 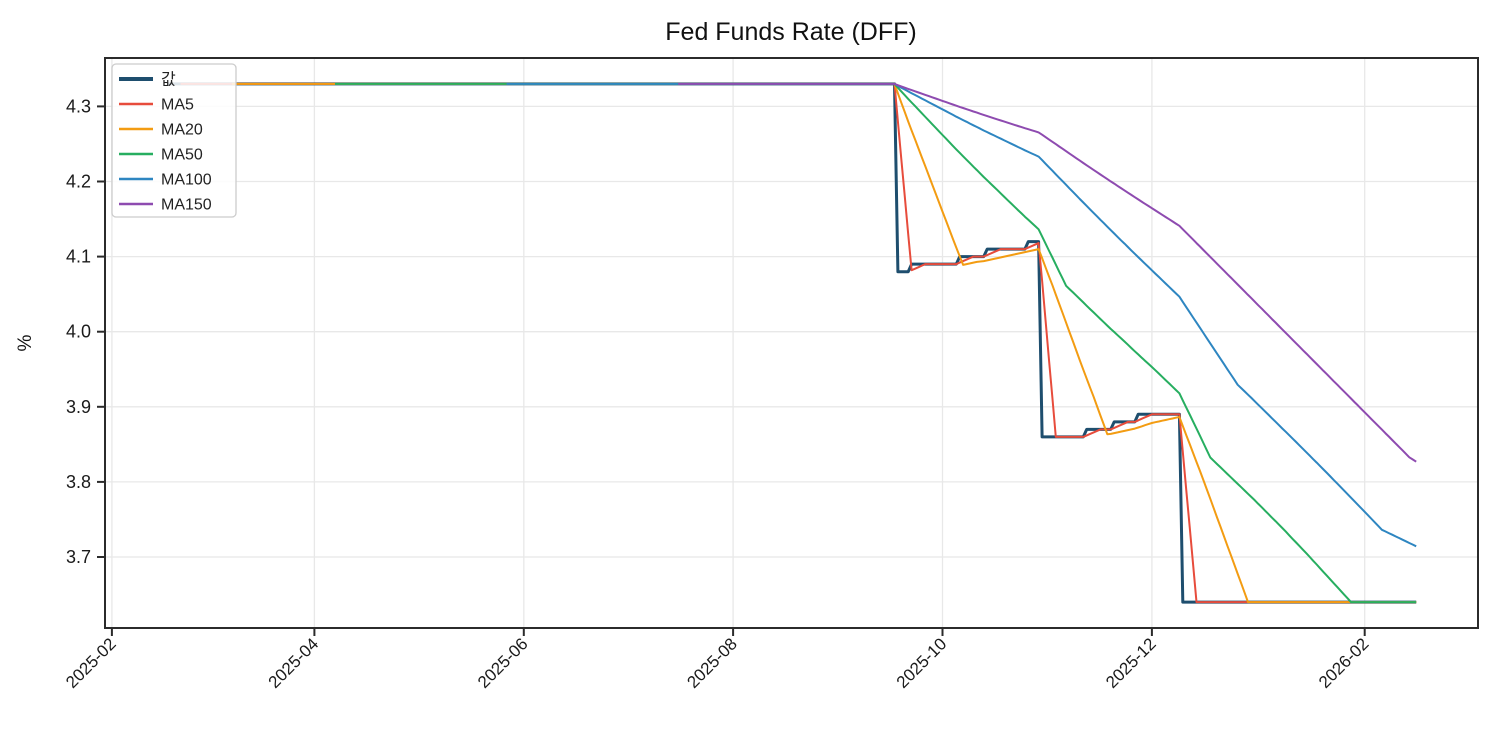 What do you see at coordinates (91, 663) in the screenshot?
I see `x-tick-label: 2025-02` at bounding box center [91, 663].